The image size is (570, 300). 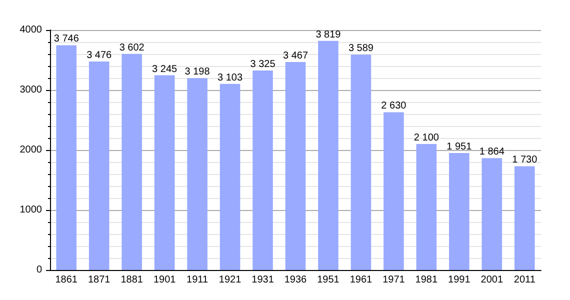 I want to click on x-tick-label: 1911, so click(x=197, y=280).